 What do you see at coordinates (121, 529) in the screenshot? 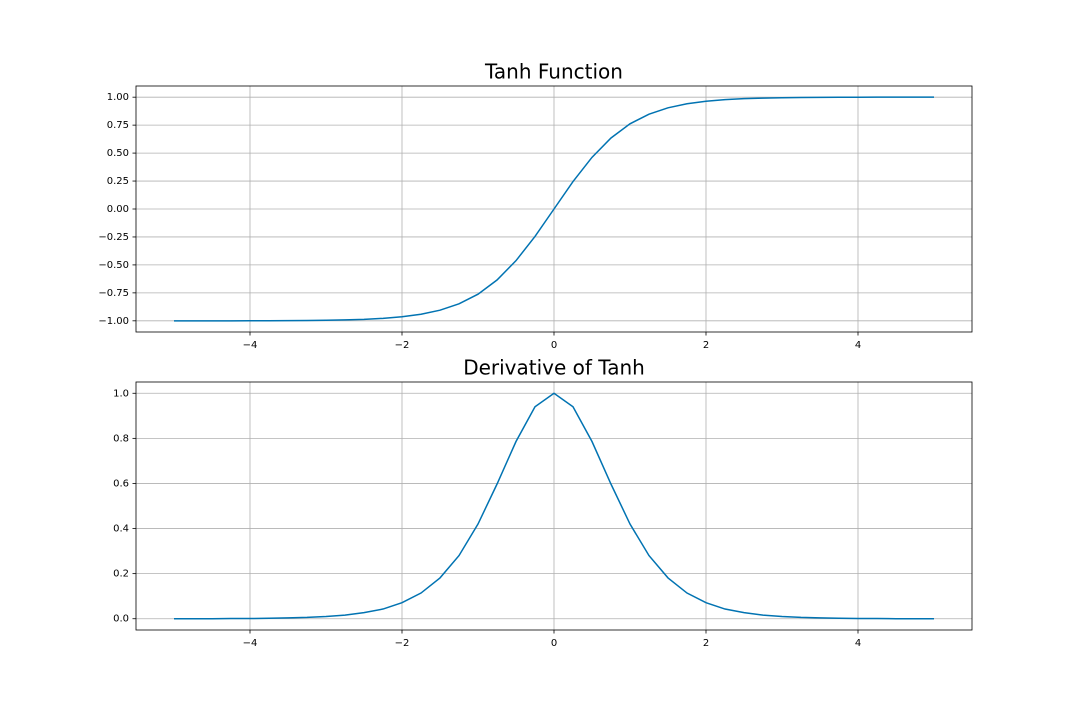
I see `y-tick-label: 0.4` at bounding box center [121, 529].